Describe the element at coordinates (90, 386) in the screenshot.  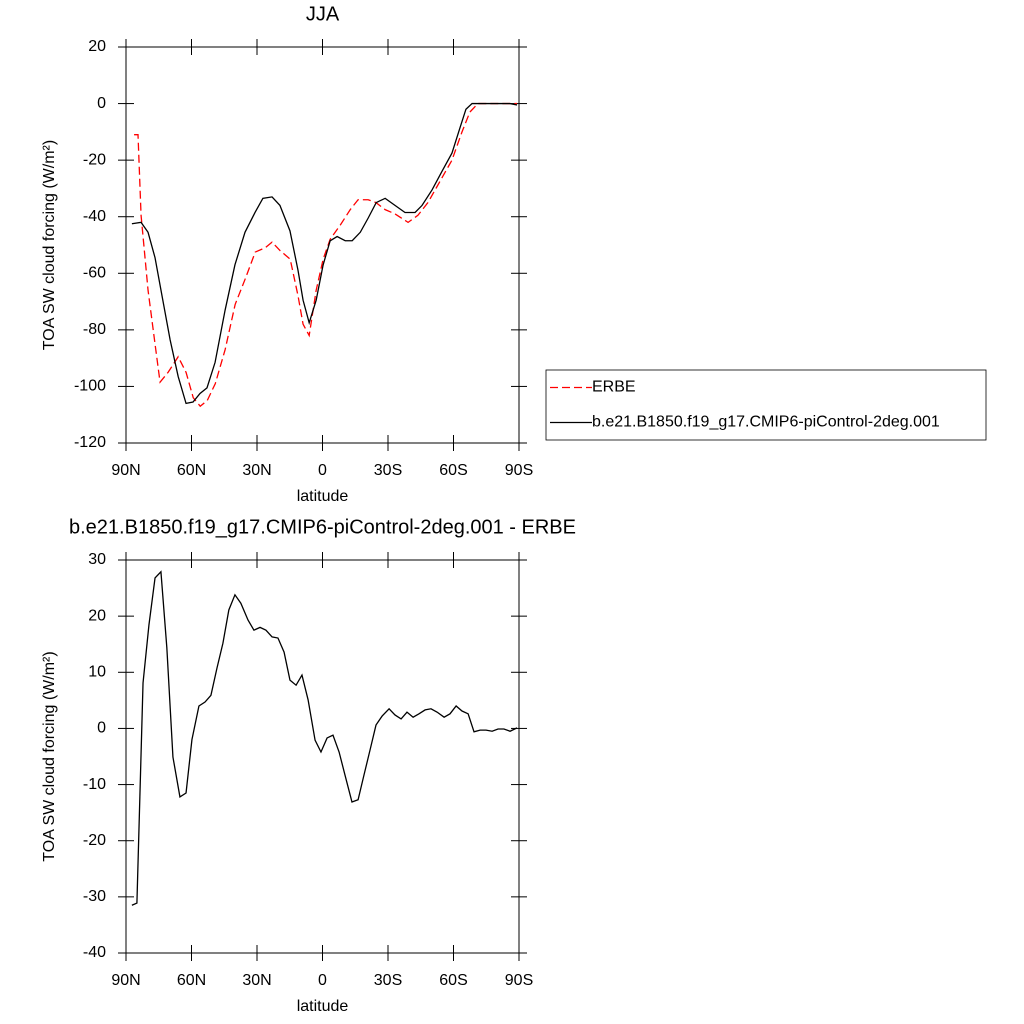
I see `y-tick-label: -100` at that location.